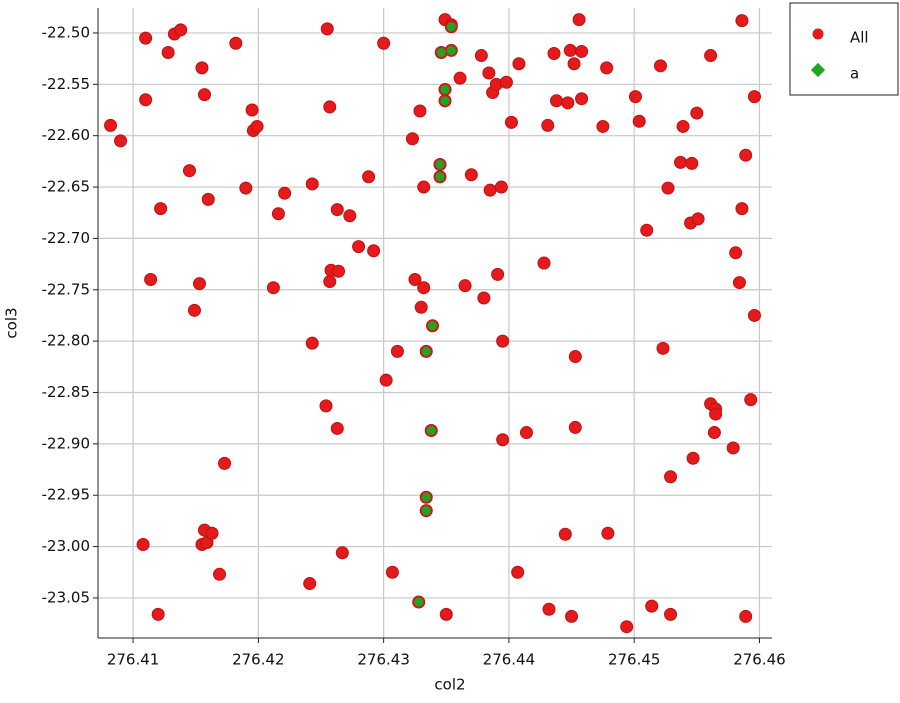 The image size is (900, 703). Describe the element at coordinates (859, 38) in the screenshot. I see `legend-label: All` at that location.